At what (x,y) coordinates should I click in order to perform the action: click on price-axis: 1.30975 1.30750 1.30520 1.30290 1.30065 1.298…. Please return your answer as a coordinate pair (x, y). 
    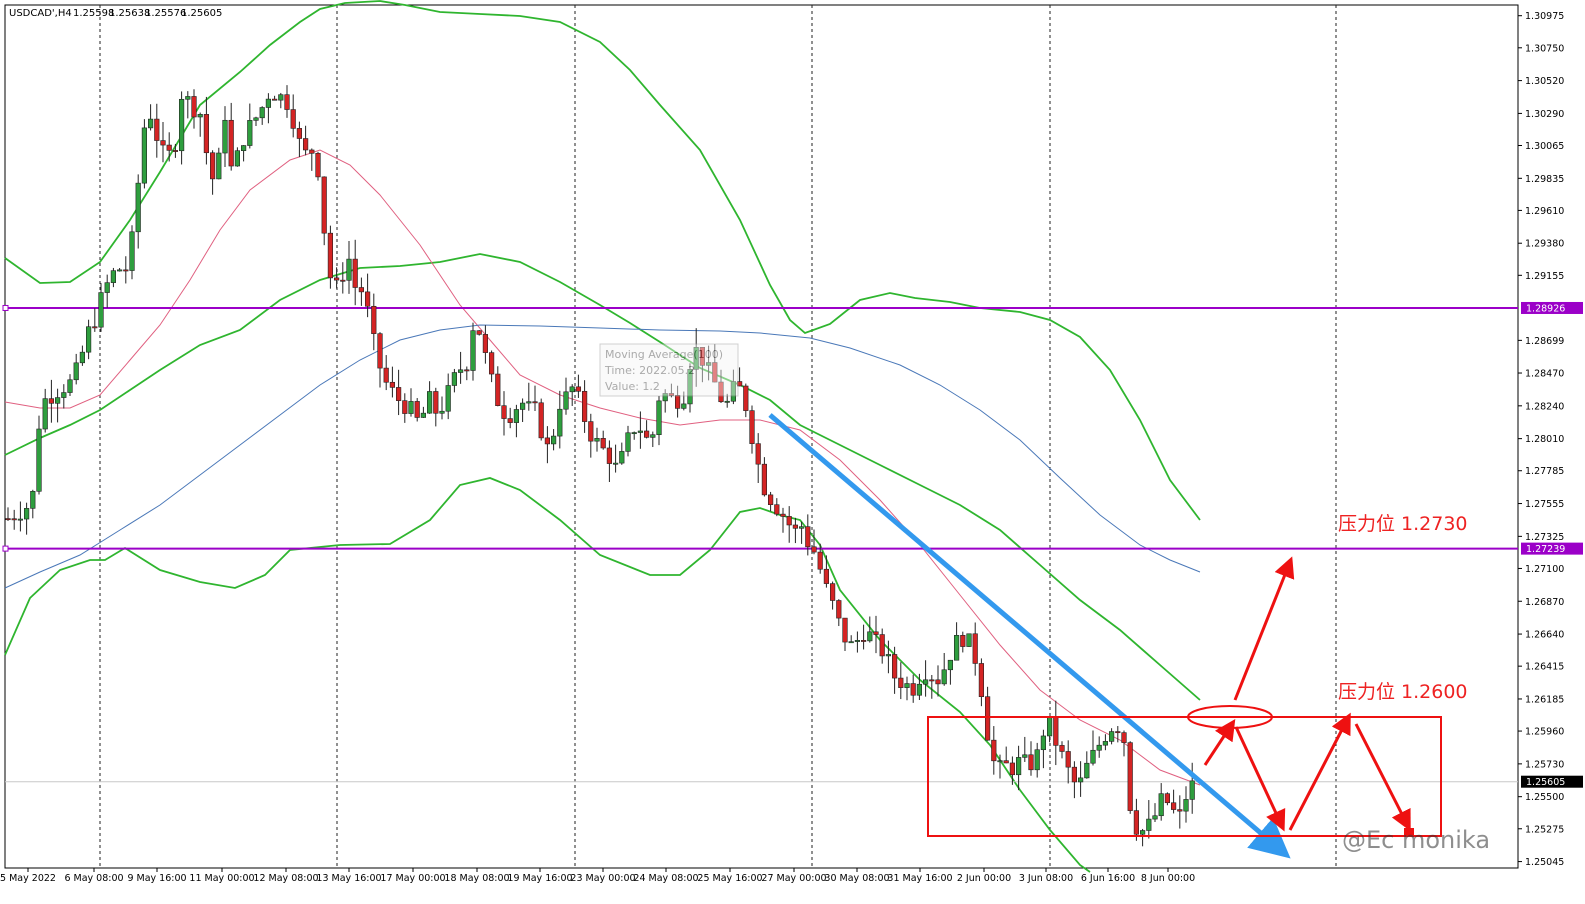
    Looking at the image, I should click on (1541, 439).